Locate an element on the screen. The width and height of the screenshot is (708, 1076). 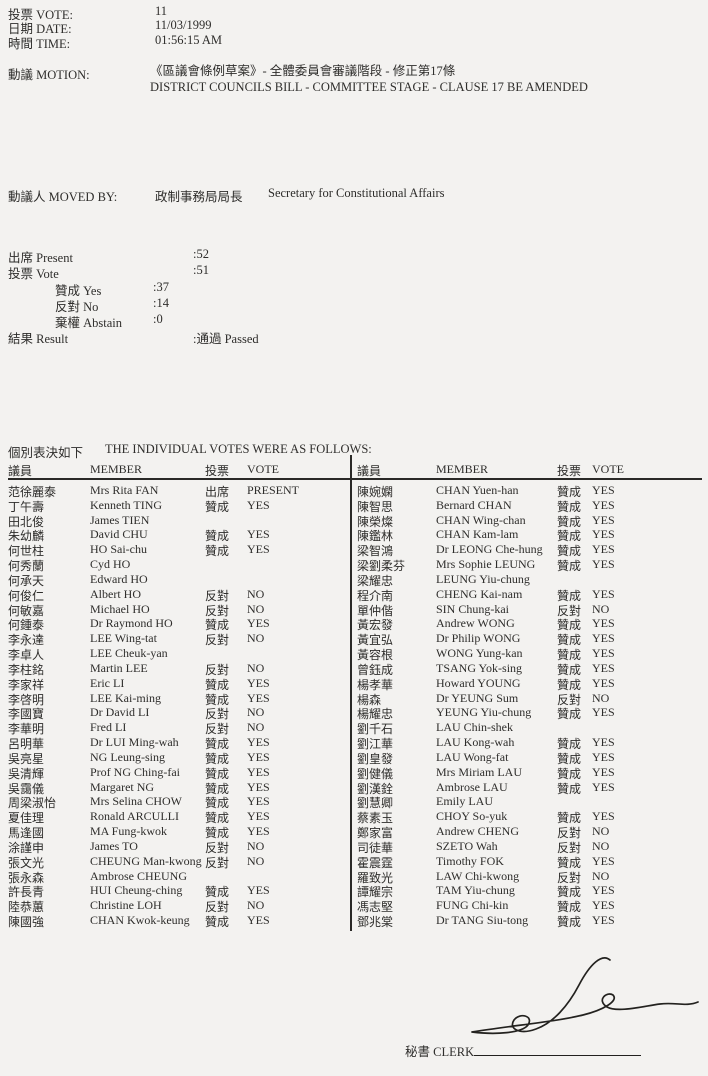
member-name-english: CHEUNG Man-kwong is located at coordinates (146, 860).